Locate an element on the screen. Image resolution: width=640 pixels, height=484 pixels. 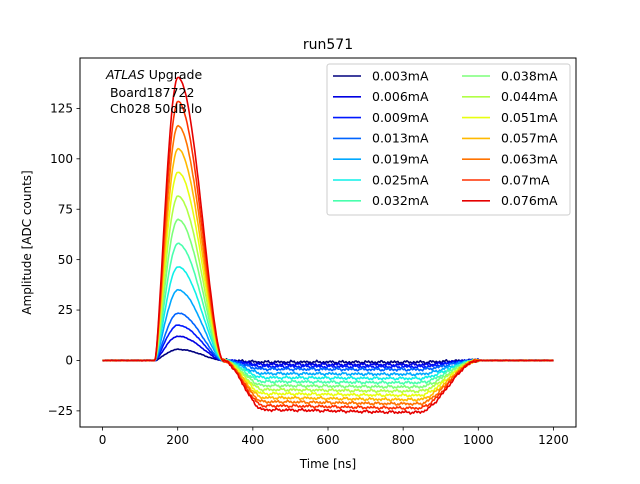
y-tick-label: 75 is located at coordinates (65, 209).